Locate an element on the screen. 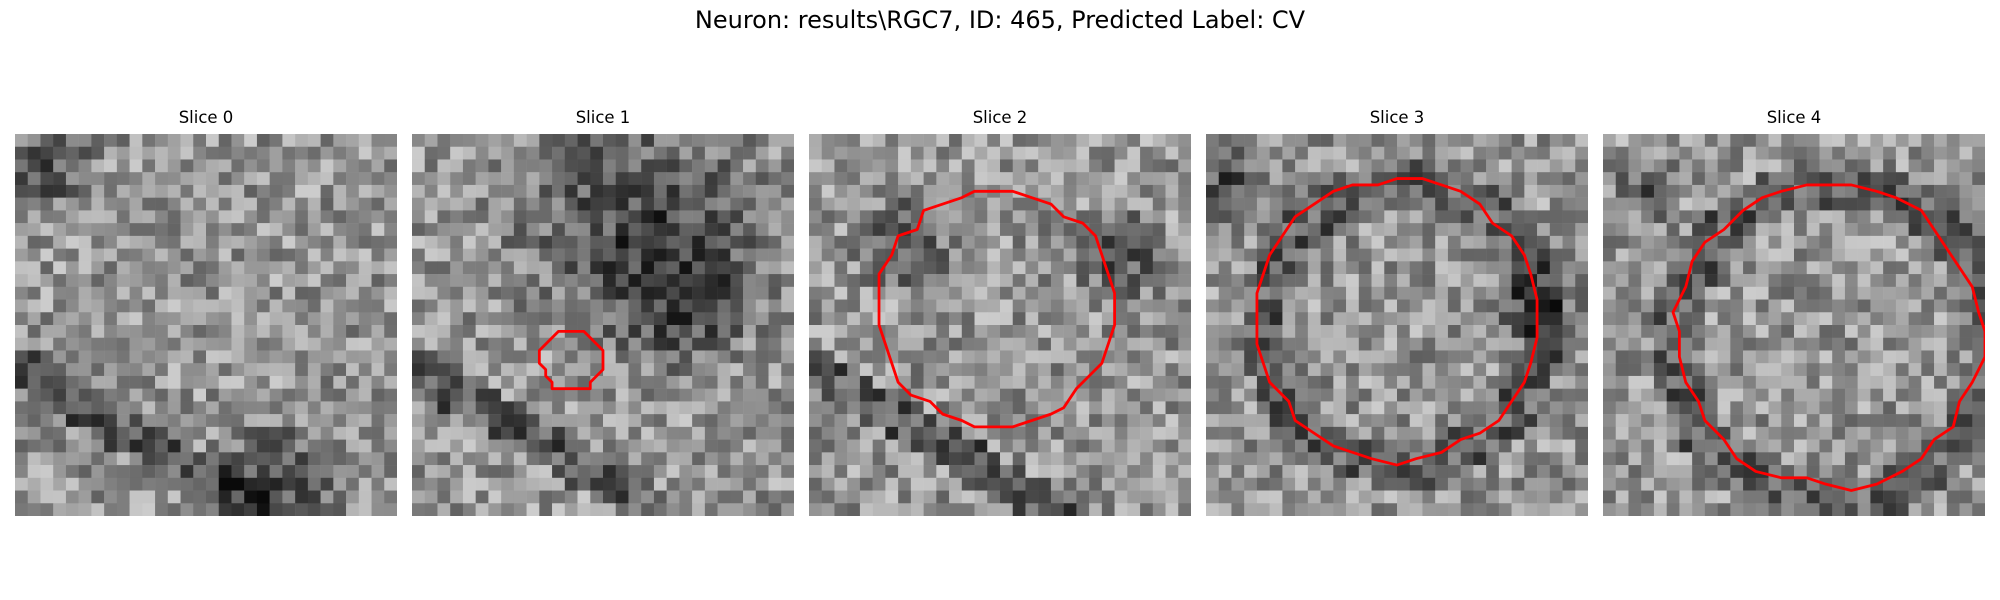  slice-3-contour is located at coordinates (1397, 322).